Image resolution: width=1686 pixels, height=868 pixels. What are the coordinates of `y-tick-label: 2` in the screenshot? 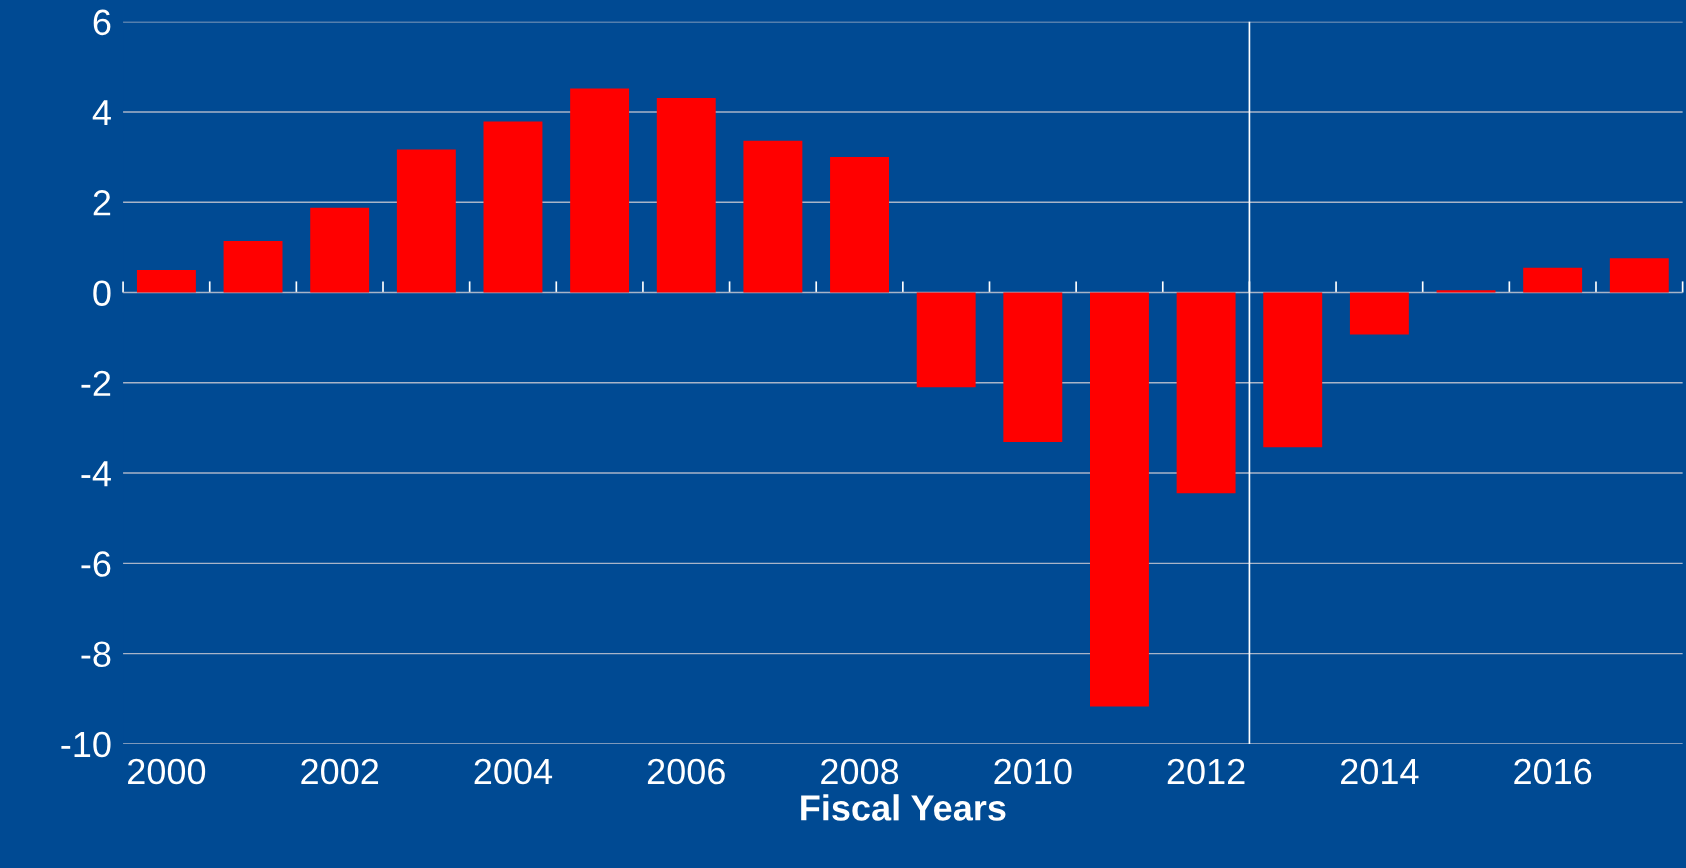 It's located at (102, 203).